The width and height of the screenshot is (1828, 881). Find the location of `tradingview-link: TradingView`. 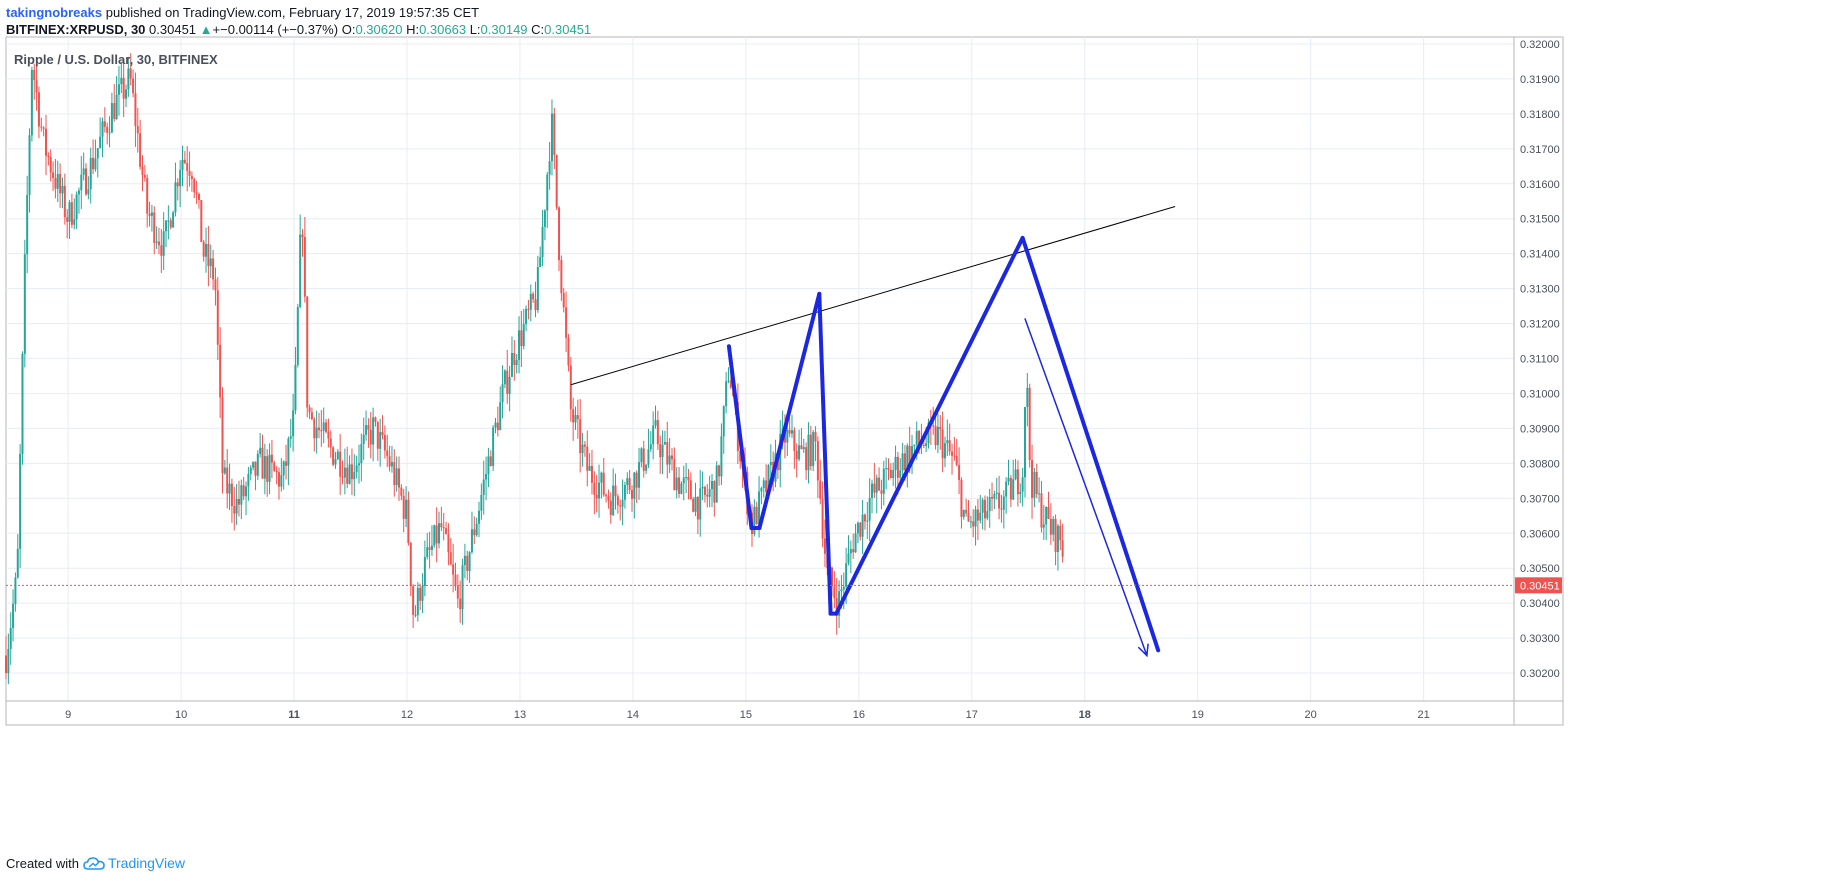

tradingview-link: TradingView is located at coordinates (134, 863).